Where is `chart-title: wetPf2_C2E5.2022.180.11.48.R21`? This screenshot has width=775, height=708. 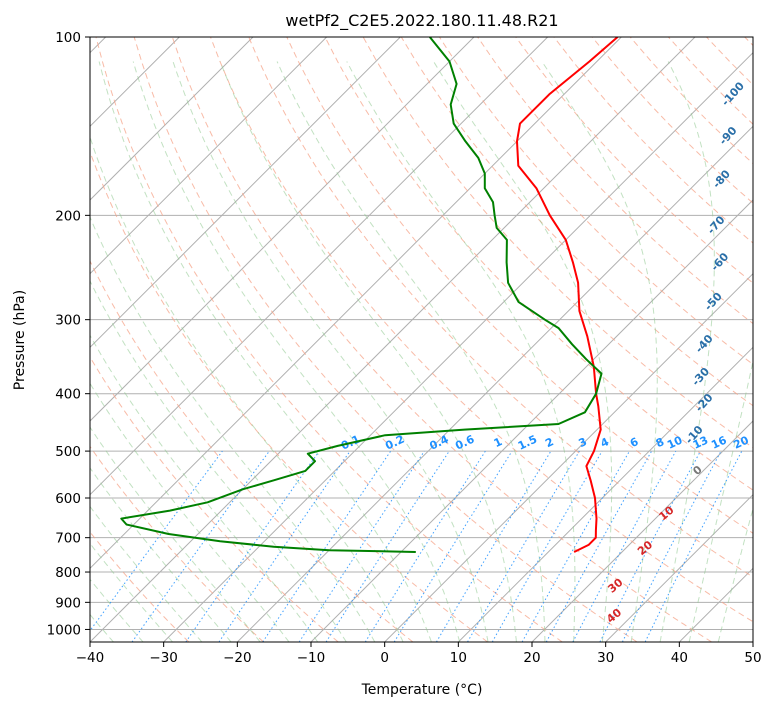 chart-title: wetPf2_C2E5.2022.180.11.48.R21 is located at coordinates (421, 21).